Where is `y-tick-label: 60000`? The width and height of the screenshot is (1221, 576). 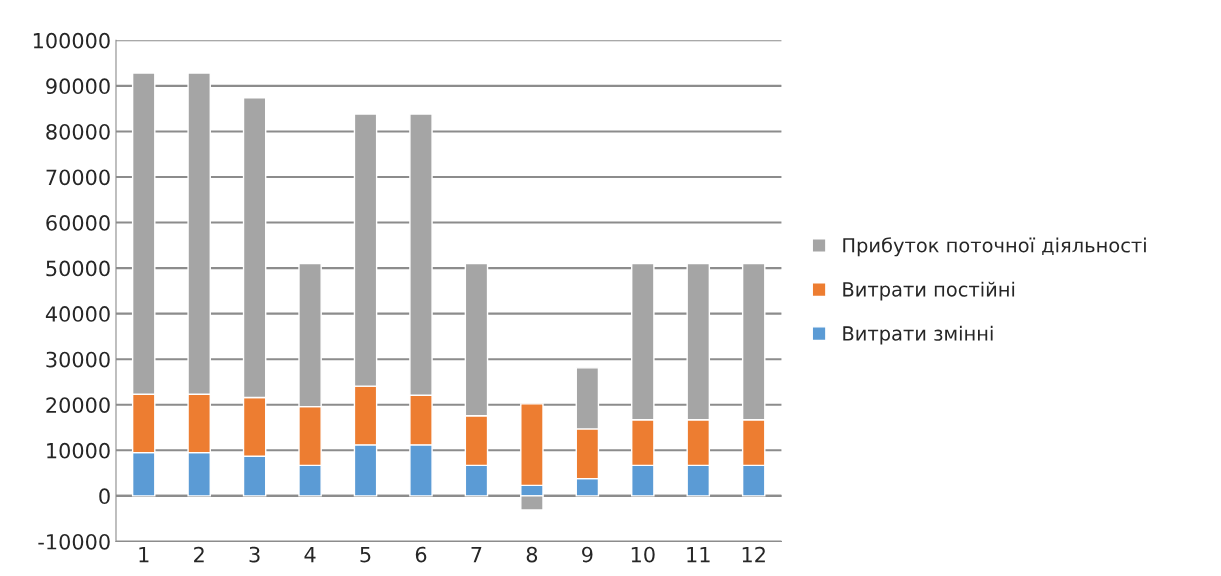
y-tick-label: 60000 is located at coordinates (78, 223).